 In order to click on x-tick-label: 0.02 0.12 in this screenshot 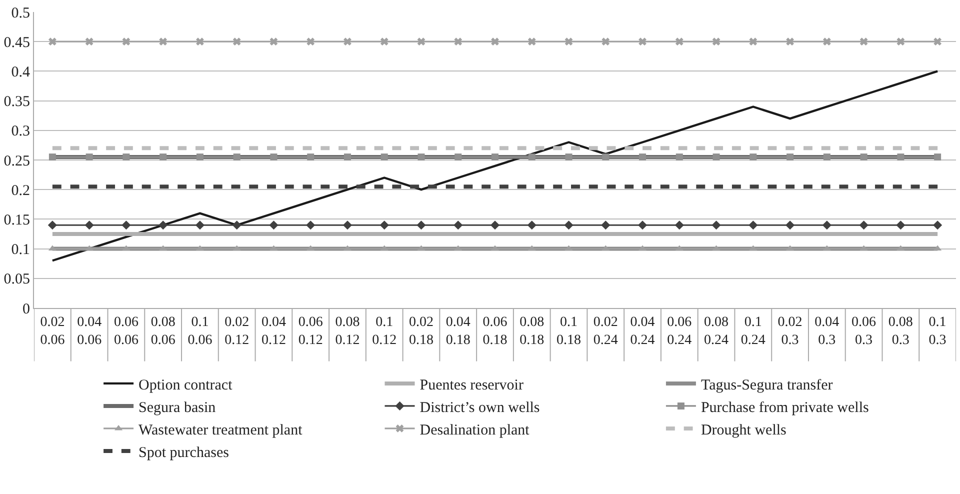, I will do `click(237, 331)`.